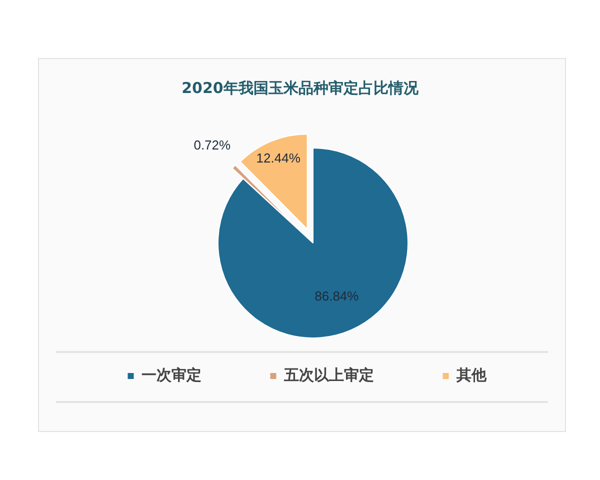  Describe the element at coordinates (337, 296) in the screenshot. I see `data-label: 86.84%` at that location.